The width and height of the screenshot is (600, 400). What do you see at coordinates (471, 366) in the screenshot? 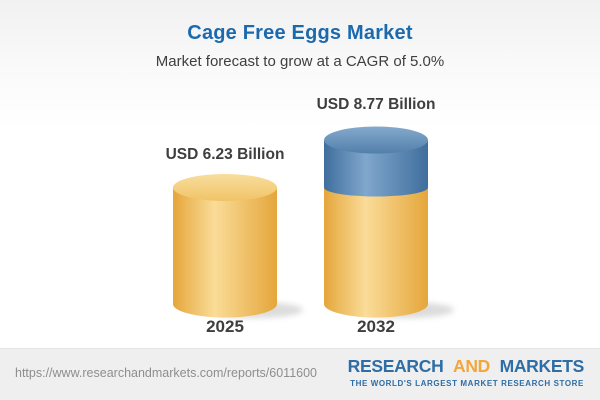
I see `logo-word-and: AND` at bounding box center [471, 366].